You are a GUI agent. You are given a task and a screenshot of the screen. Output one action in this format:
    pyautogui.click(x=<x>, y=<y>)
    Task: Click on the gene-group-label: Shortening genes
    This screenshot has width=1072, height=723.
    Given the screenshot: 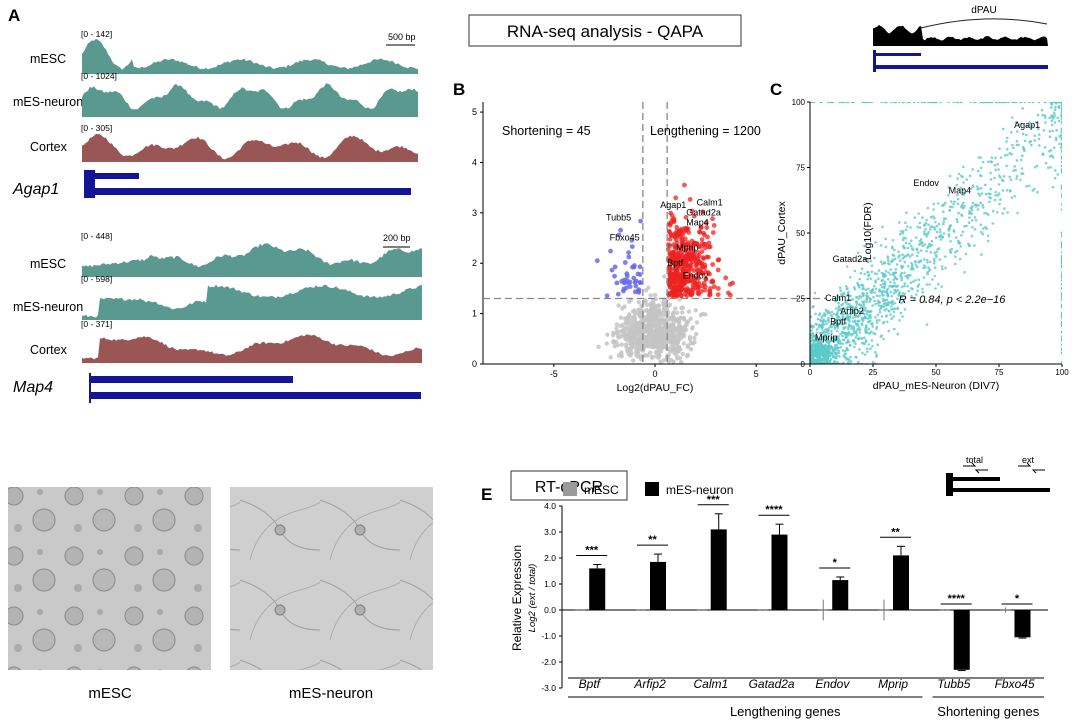 What is the action you would take?
    pyautogui.click(x=988, y=711)
    